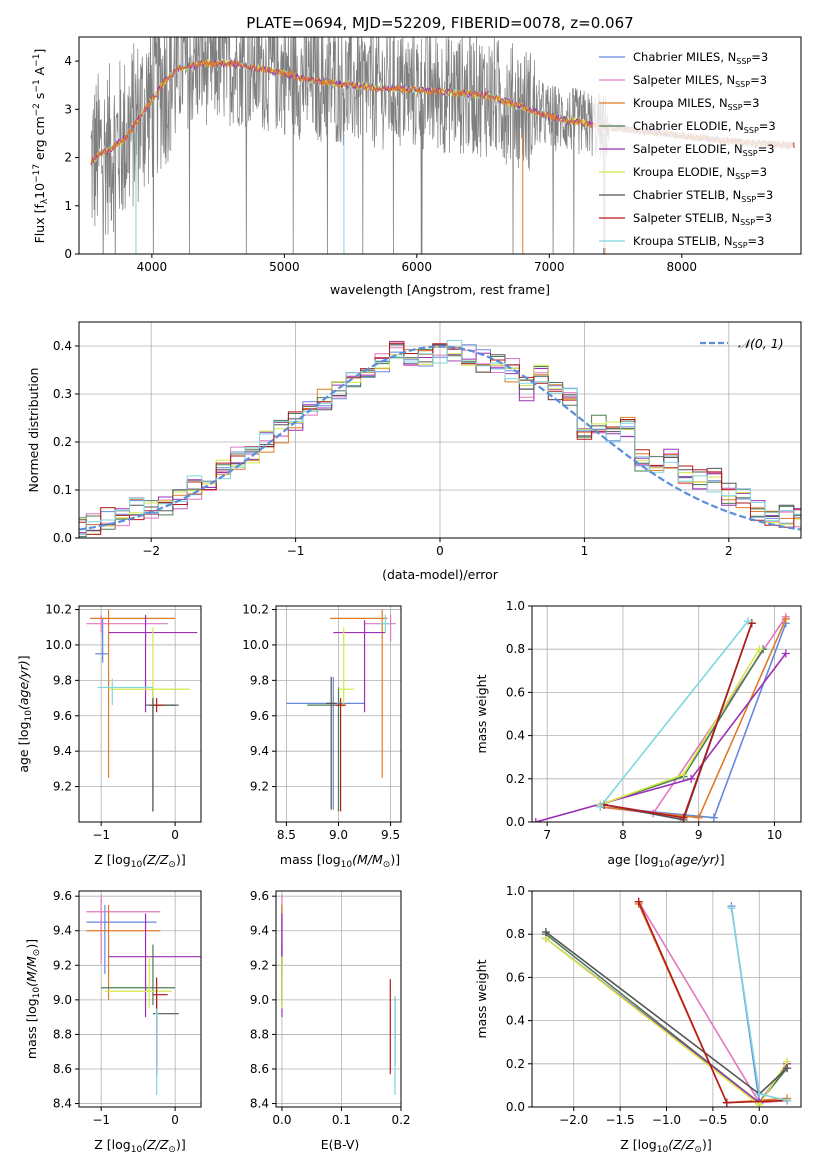 The height and width of the screenshot is (1174, 819). What do you see at coordinates (340, 1144) in the screenshot?
I see `mass-vs-ebv-x-axis-label: E(B-V)` at bounding box center [340, 1144].